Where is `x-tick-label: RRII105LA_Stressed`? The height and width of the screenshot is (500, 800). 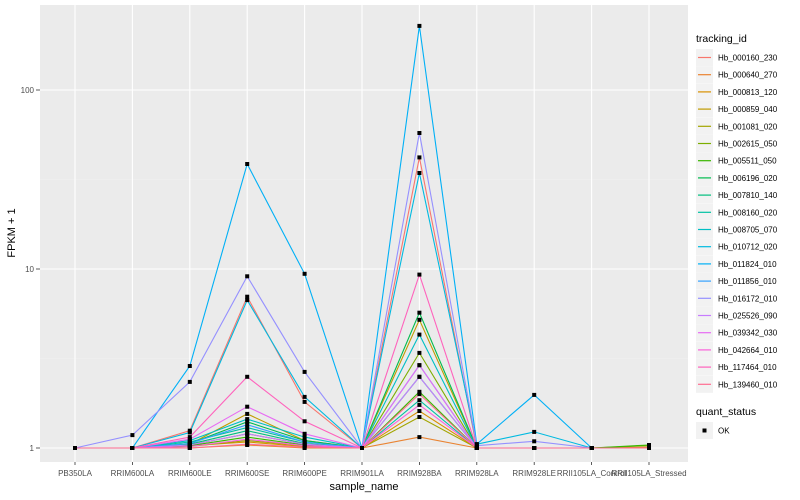
x-tick-label: RRII105LA_Stressed is located at coordinates (648, 473).